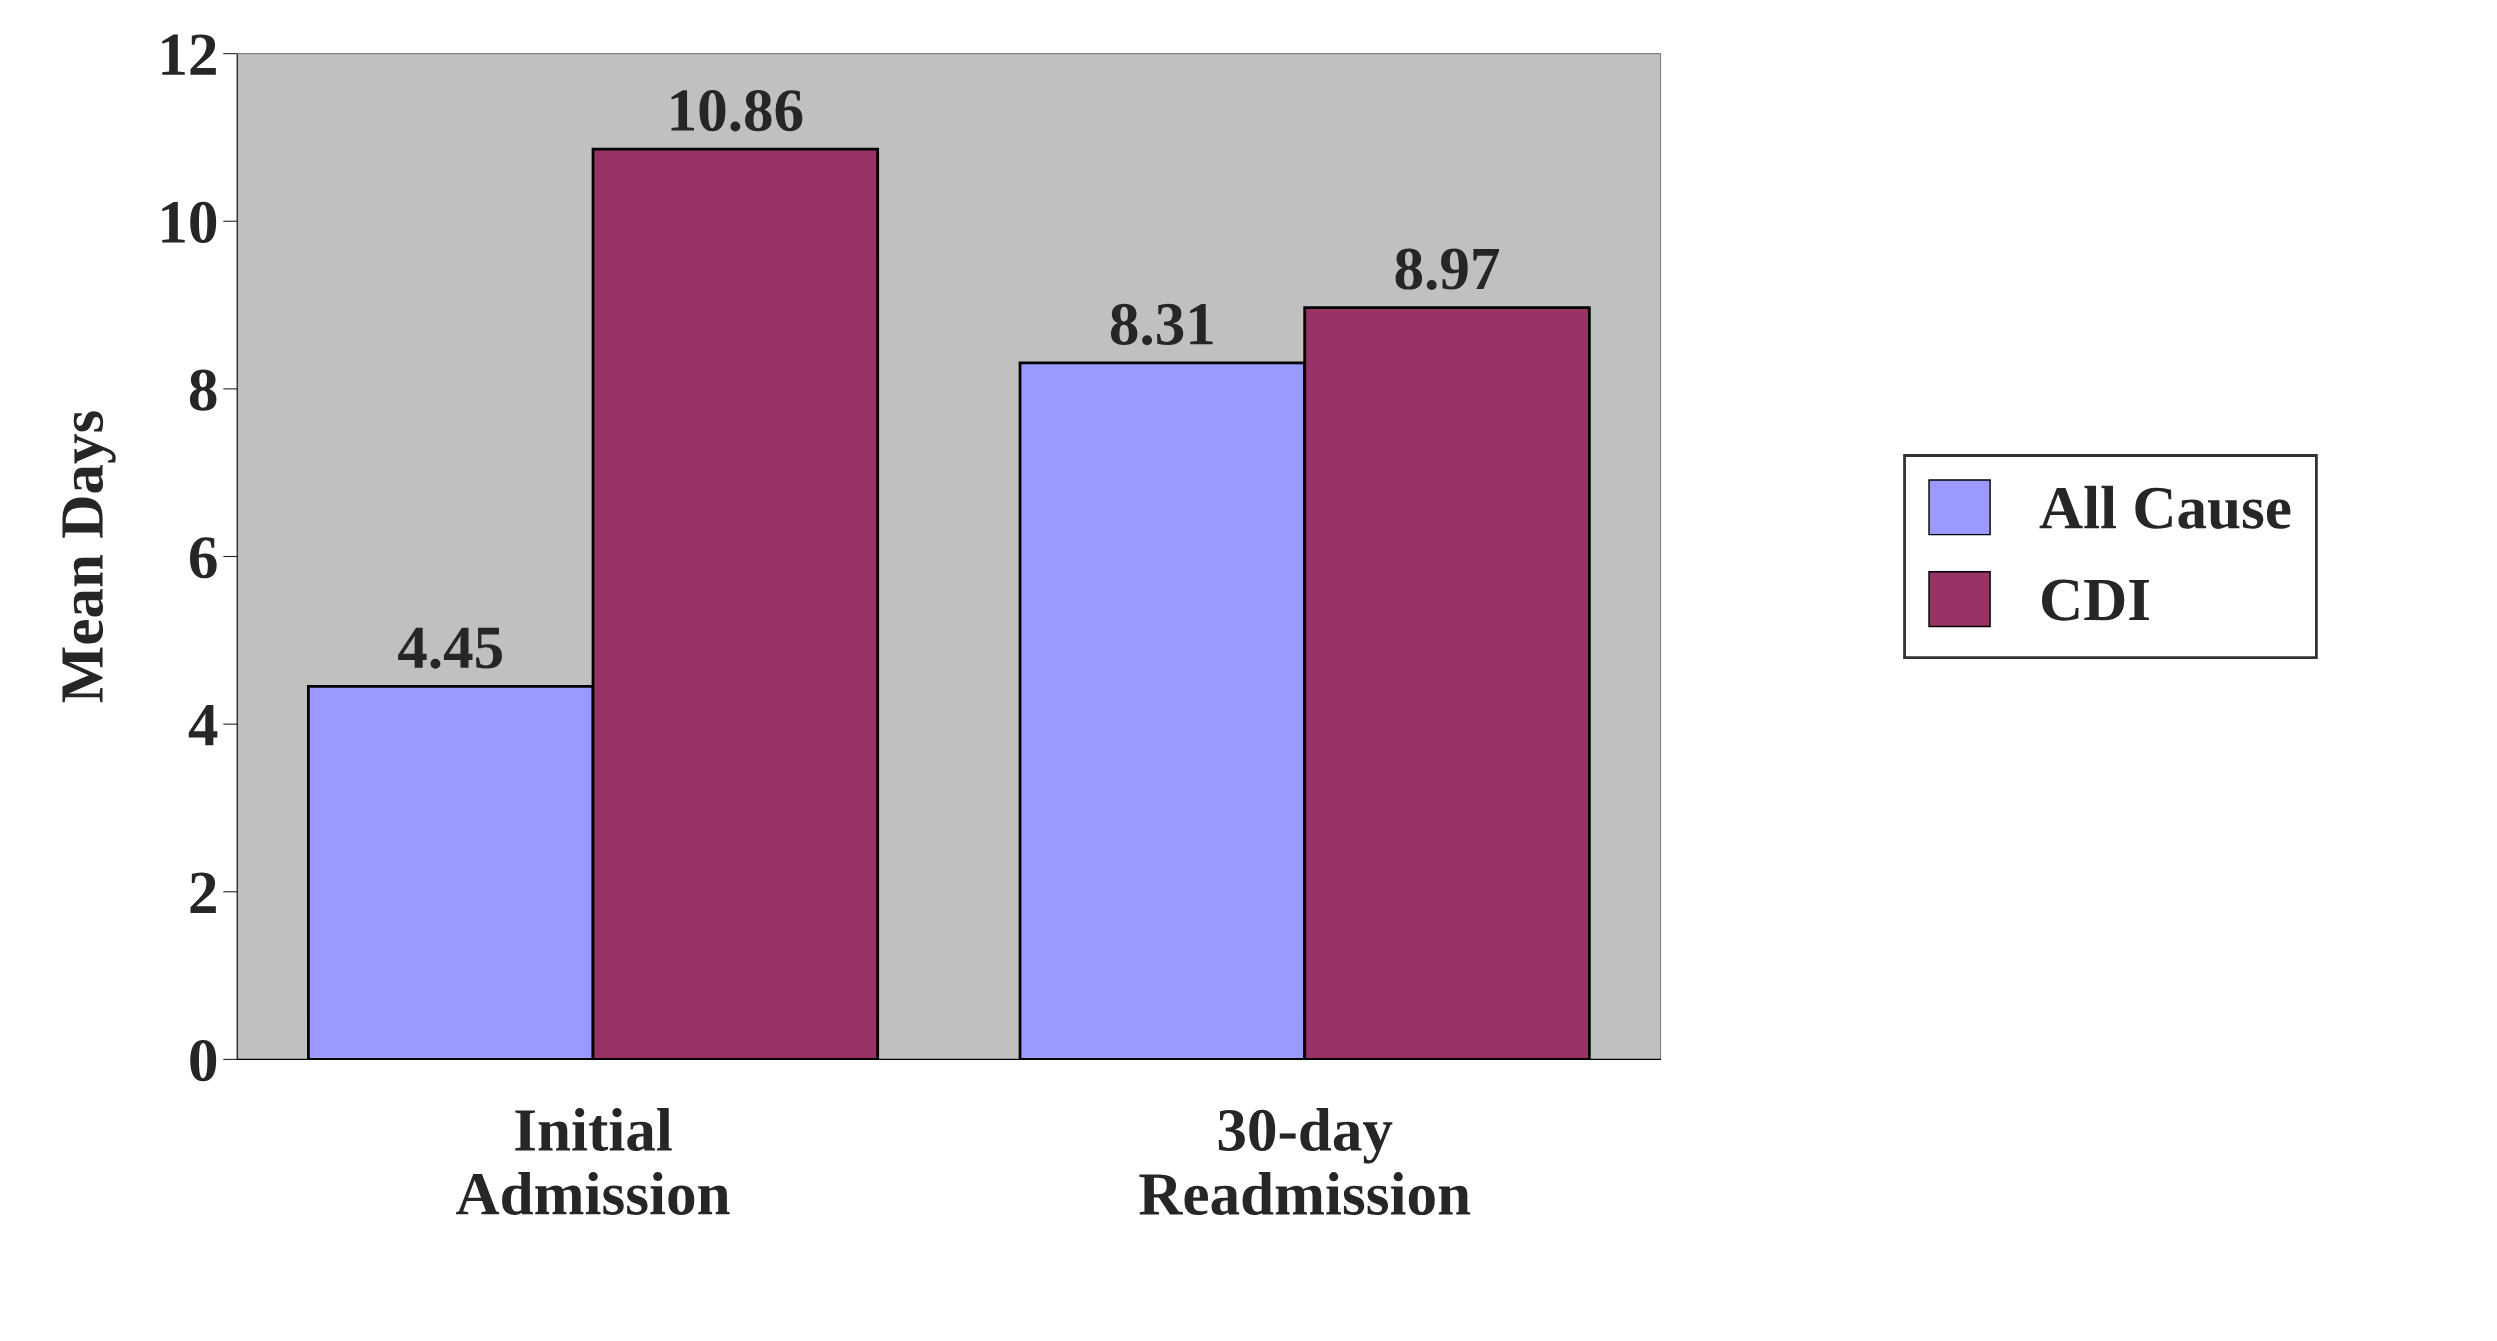 The width and height of the screenshot is (2497, 1341). What do you see at coordinates (203, 725) in the screenshot?
I see `y-tick-label: 4` at bounding box center [203, 725].